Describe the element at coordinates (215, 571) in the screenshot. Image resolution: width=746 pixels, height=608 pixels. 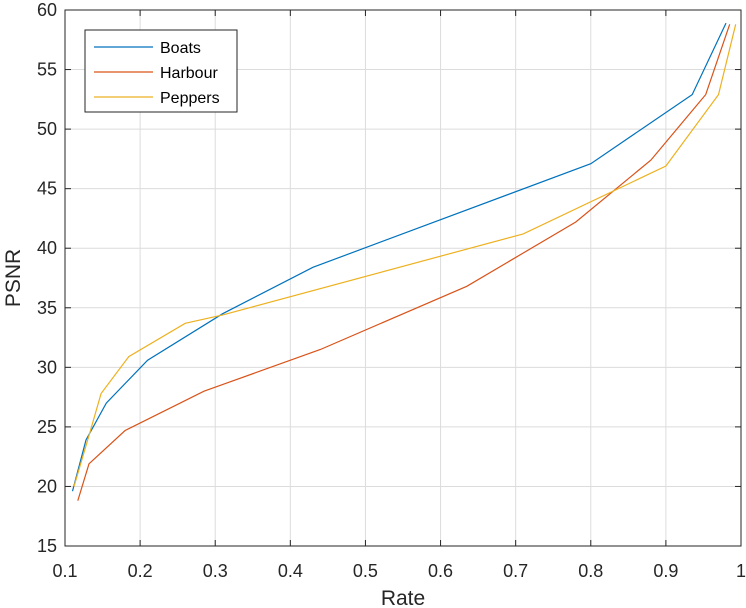
I see `x-tick-label: 0.3` at that location.